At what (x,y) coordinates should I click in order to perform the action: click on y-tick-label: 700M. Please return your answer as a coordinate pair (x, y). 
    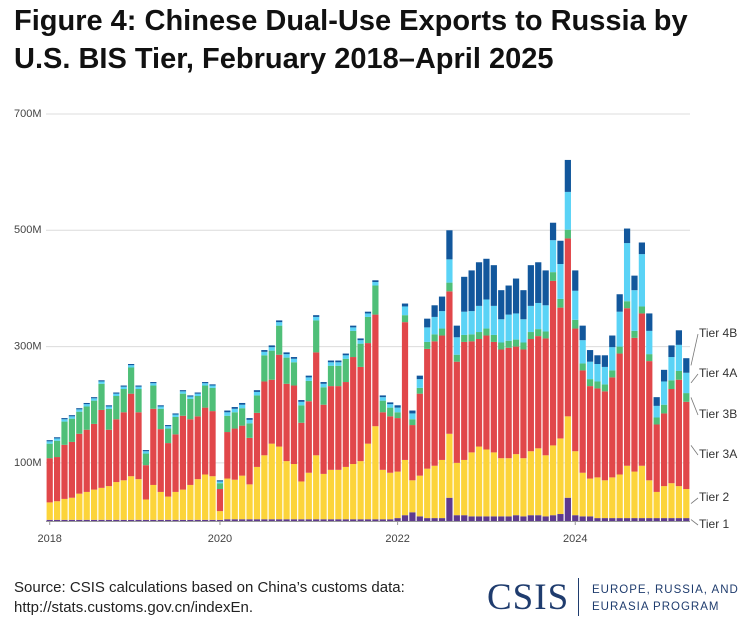
    Looking at the image, I should click on (28, 114).